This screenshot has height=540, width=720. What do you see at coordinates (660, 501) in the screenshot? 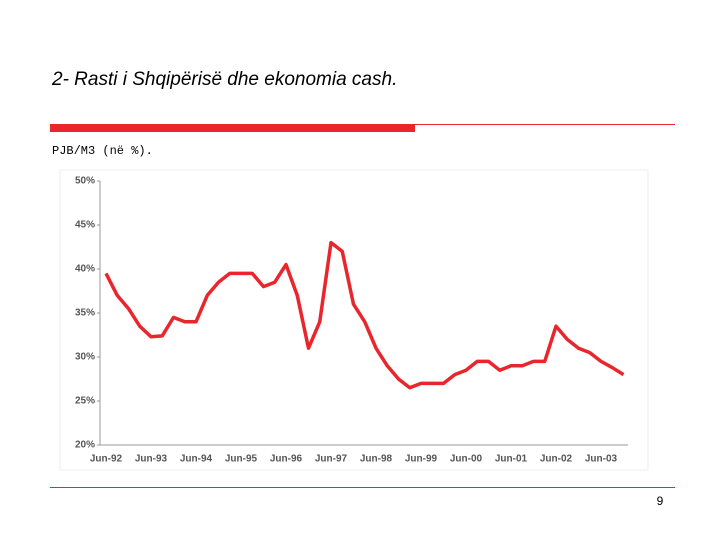
I see `page-number: 9` at bounding box center [660, 501].